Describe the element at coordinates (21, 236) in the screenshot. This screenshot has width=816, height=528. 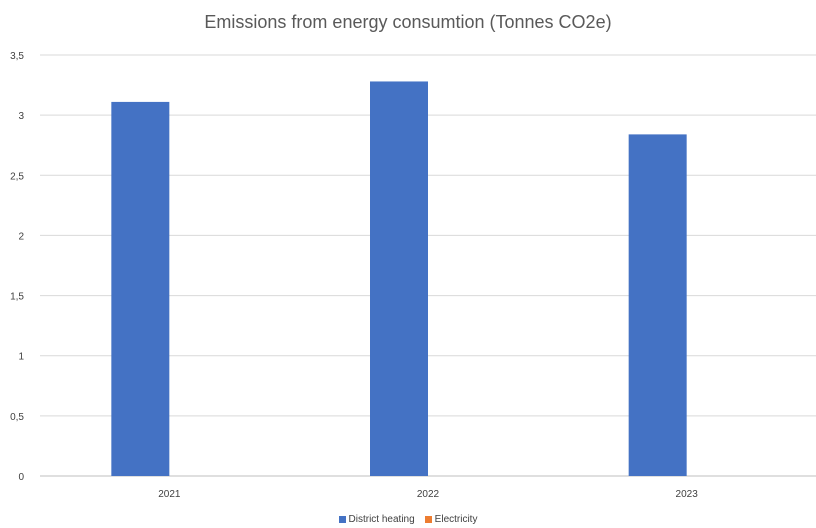
I see `y-tick-label: 2` at that location.